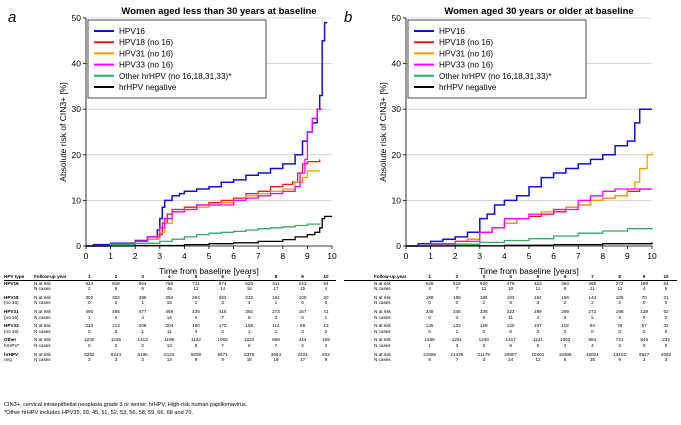 This screenshot has width=681, height=425. Describe the element at coordinates (429, 311) in the screenshot. I see `table-cell: 349` at that location.